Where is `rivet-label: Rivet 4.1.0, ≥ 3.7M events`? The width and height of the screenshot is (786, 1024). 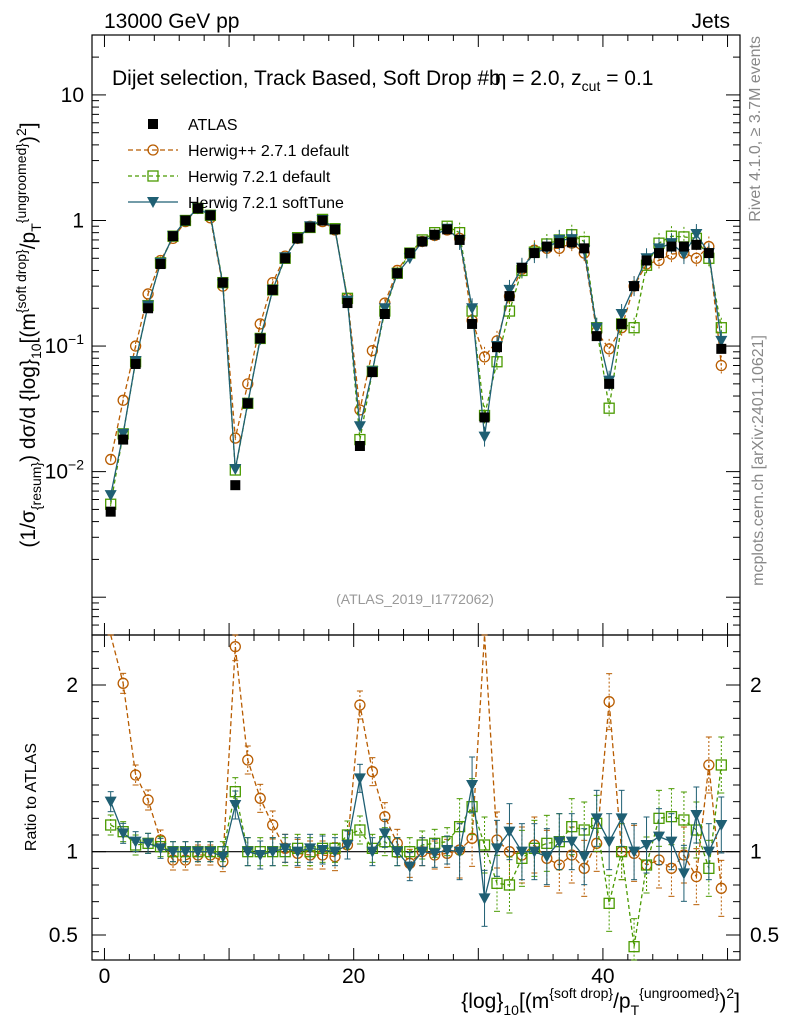
rivet-label: Rivet 4.1.0, ≥ 3.7M events is located at coordinates (755, 129).